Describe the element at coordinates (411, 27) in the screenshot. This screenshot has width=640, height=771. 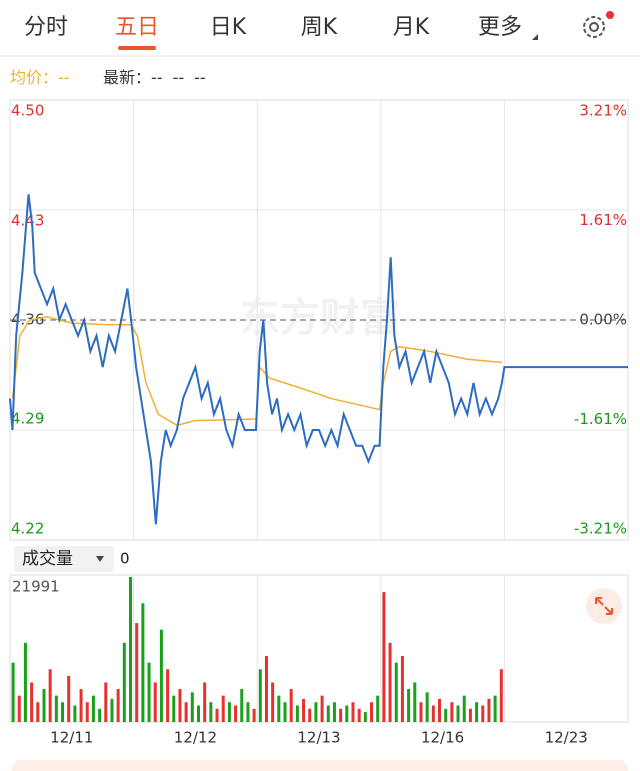
I see `tab: 月K` at that location.